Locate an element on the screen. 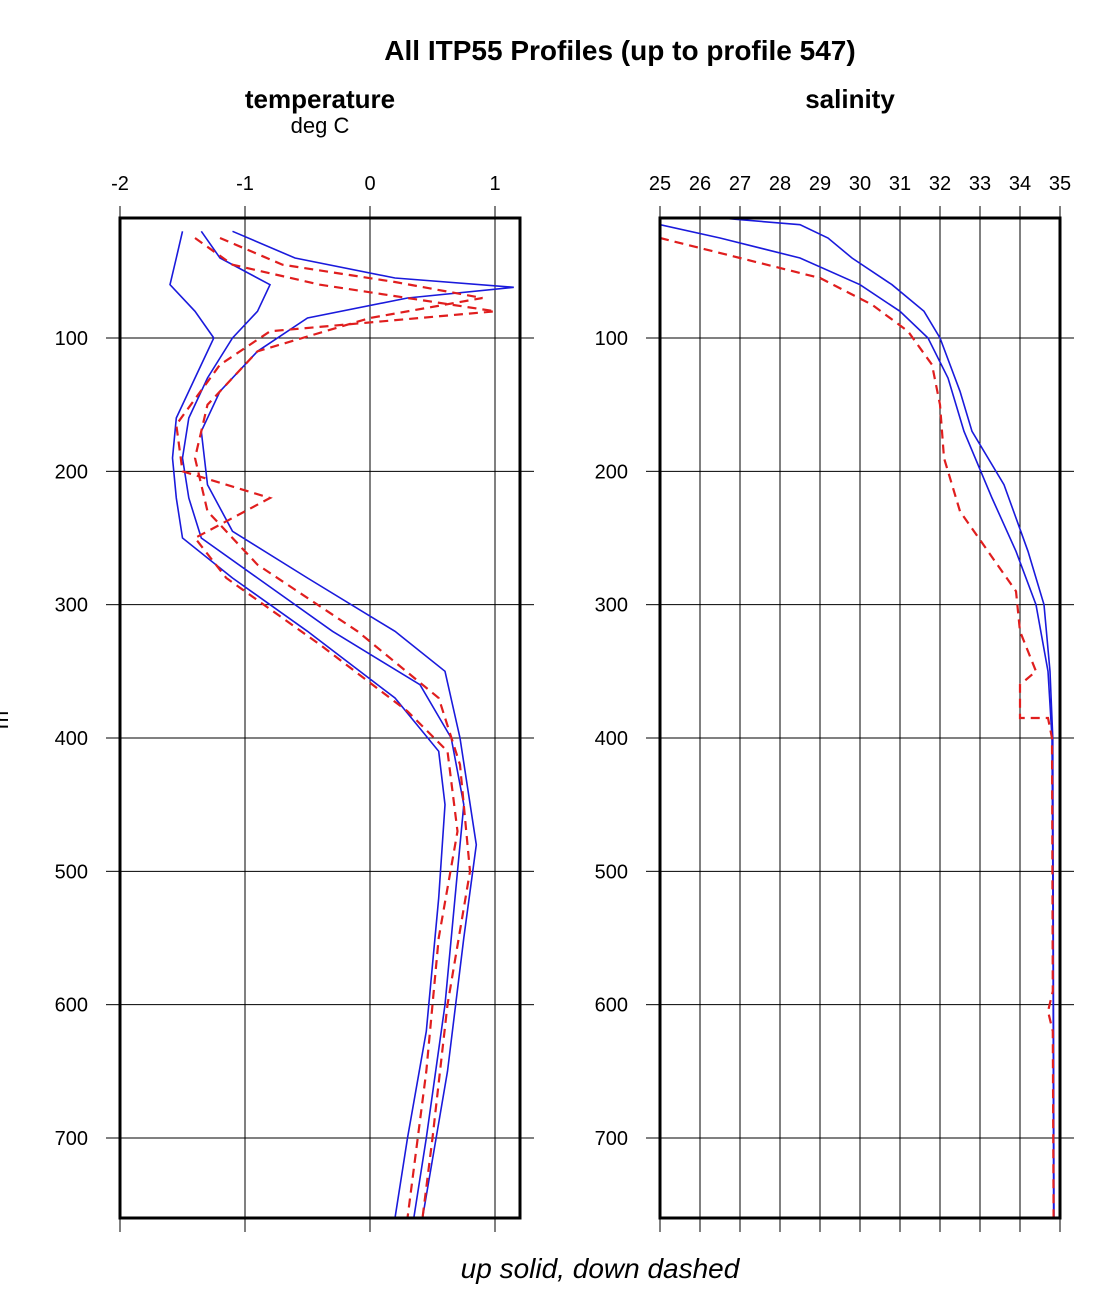 This screenshot has width=1100, height=1300. temperature-unit-label: deg C is located at coordinates (320, 125).